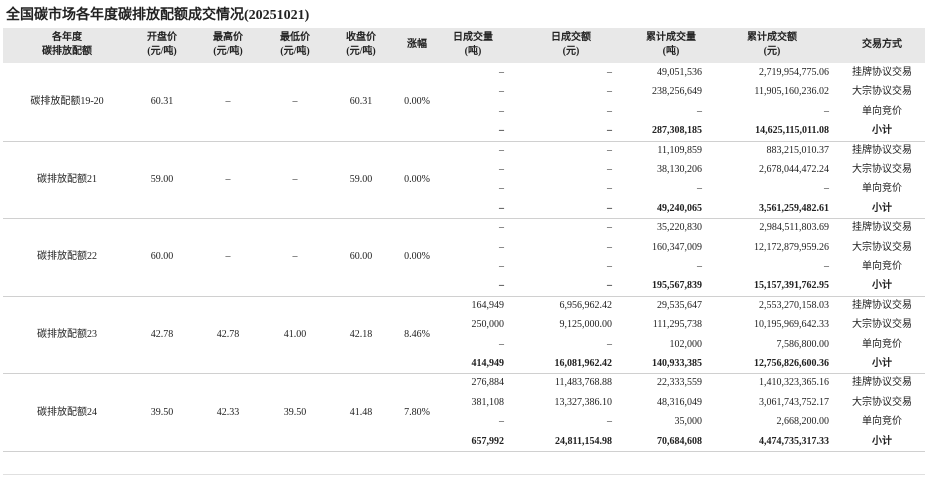  I want to click on table-cell: 49,240,065, so click(679, 208).